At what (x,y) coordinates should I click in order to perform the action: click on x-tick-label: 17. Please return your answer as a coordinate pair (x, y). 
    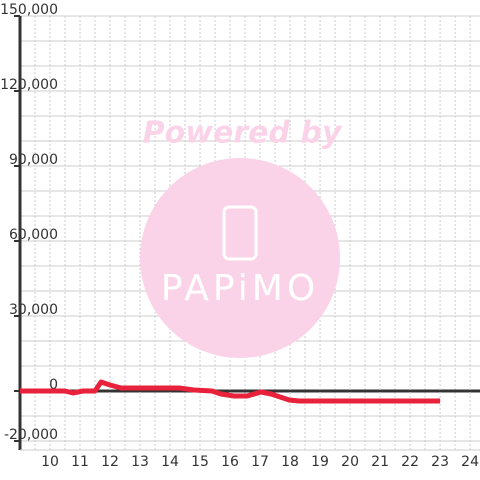
    Looking at the image, I should click on (260, 462).